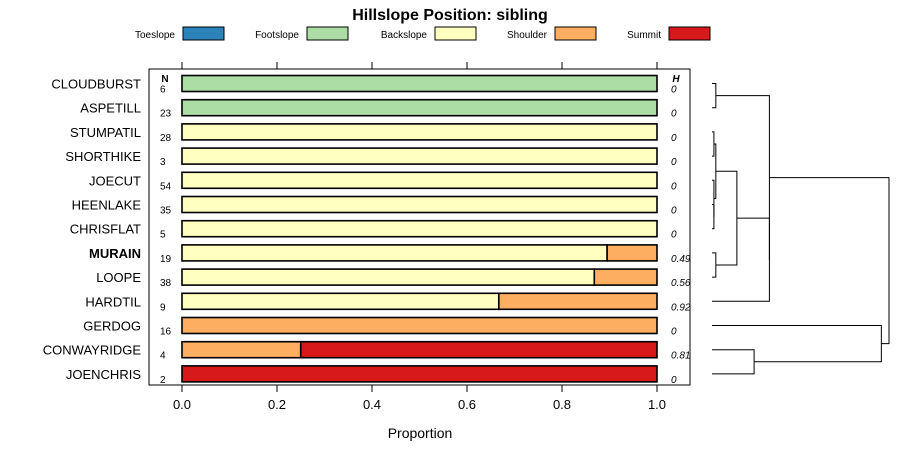  What do you see at coordinates (674, 138) in the screenshot?
I see `h-value-stumpatil: 0` at bounding box center [674, 138].